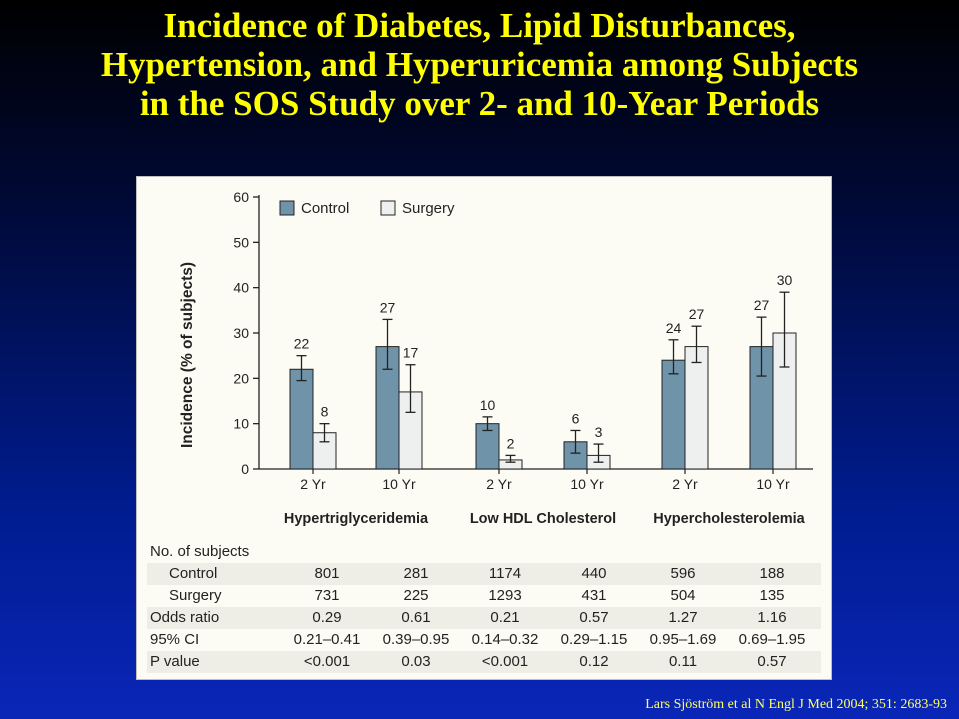 This screenshot has width=959, height=719. I want to click on group-label: Hypertriglyceridemia, so click(356, 519).